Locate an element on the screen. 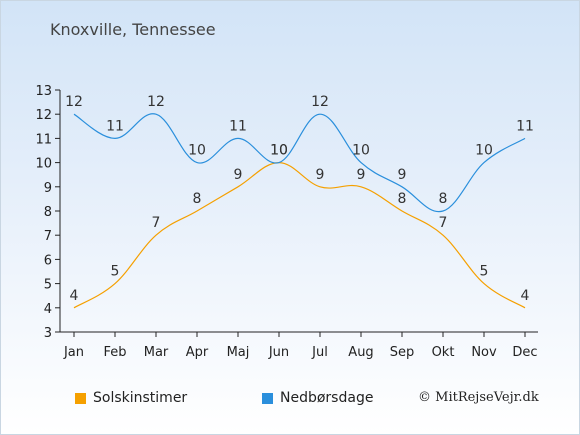  data-label-sun-dec: 4 is located at coordinates (525, 296).